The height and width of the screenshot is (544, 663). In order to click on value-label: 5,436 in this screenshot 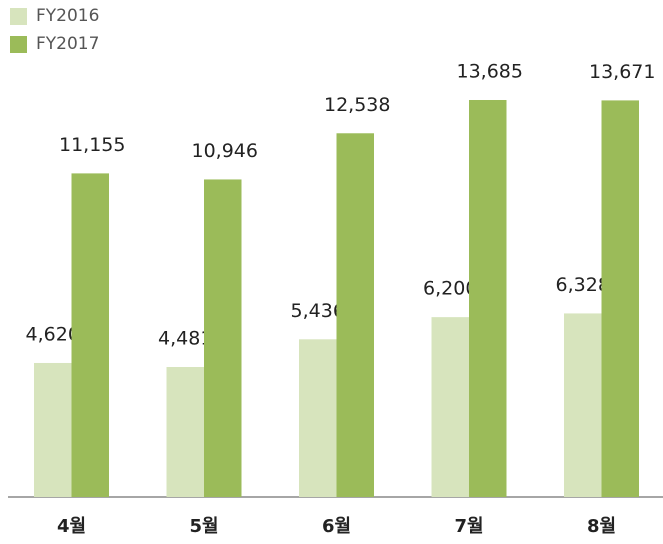, I will do `click(318, 311)`.